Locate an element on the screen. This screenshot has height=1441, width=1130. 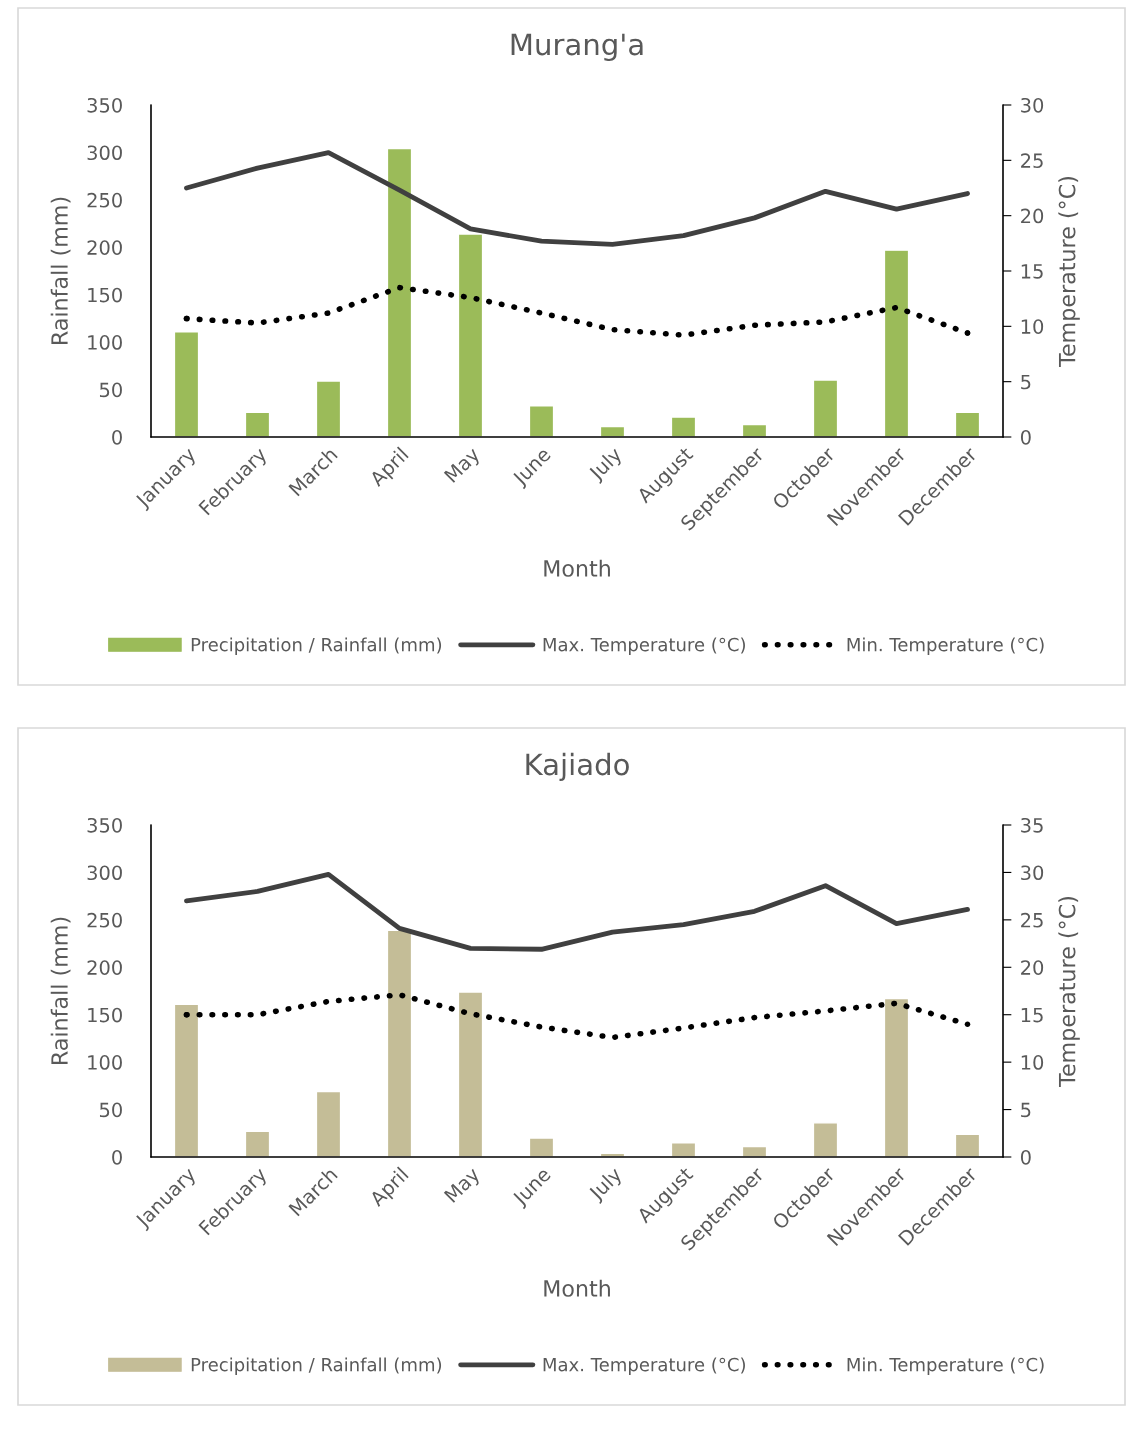
chart-title: Murang'a is located at coordinates (577, 47).